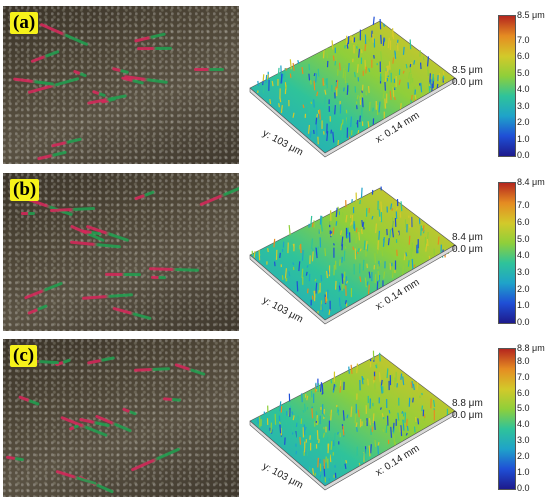  What do you see at coordinates (467, 237) in the screenshot?
I see `z-scale-top: 8.4 μm` at bounding box center [467, 237].